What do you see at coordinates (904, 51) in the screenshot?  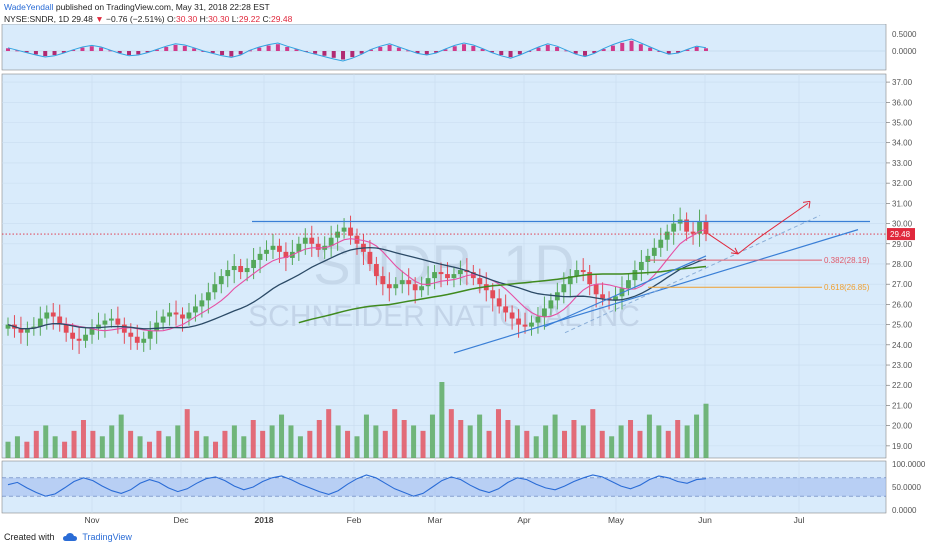 I see `macd-axis-label: 0.0000` at bounding box center [904, 51].